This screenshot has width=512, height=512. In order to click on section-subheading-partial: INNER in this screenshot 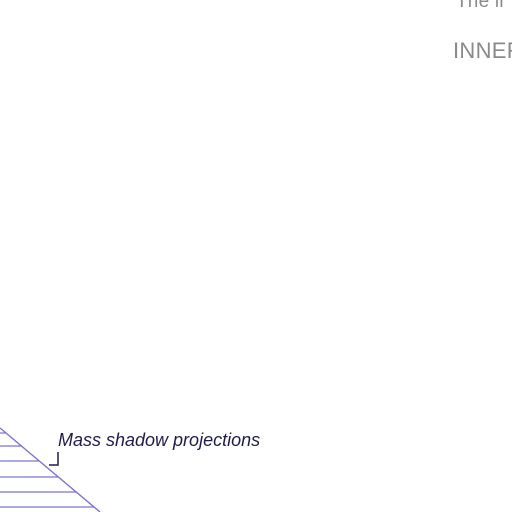, I will do `click(482, 50)`.